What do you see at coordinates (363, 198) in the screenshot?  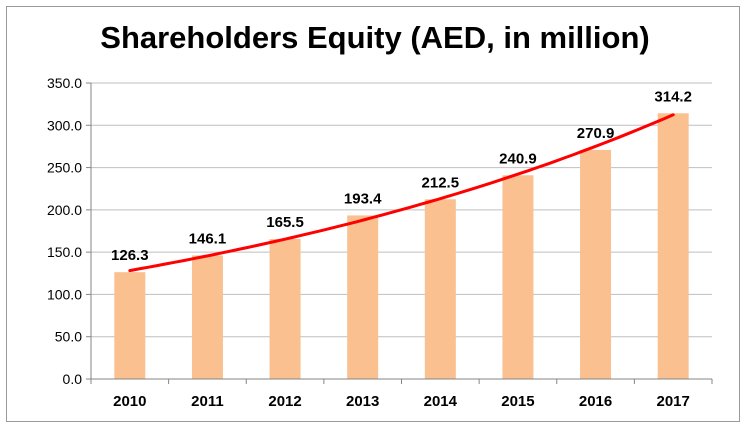 I see `data-label: 193.4` at bounding box center [363, 198].